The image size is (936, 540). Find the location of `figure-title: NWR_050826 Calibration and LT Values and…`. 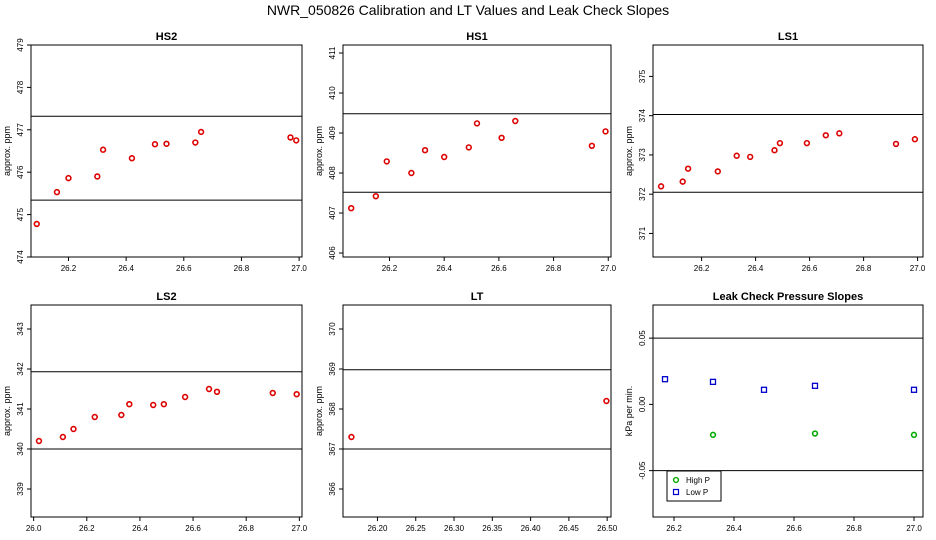

figure-title: NWR_050826 Calibration and LT Values and… is located at coordinates (468, 10).